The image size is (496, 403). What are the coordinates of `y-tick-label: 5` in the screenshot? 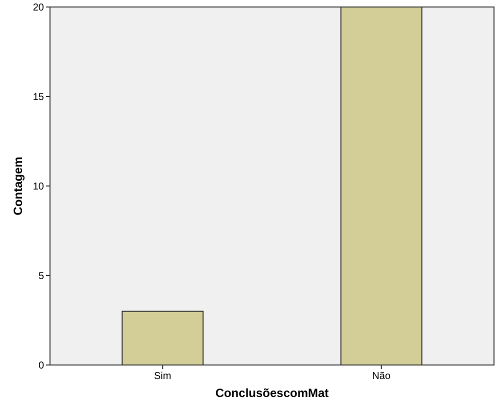 It's located at (41, 276).